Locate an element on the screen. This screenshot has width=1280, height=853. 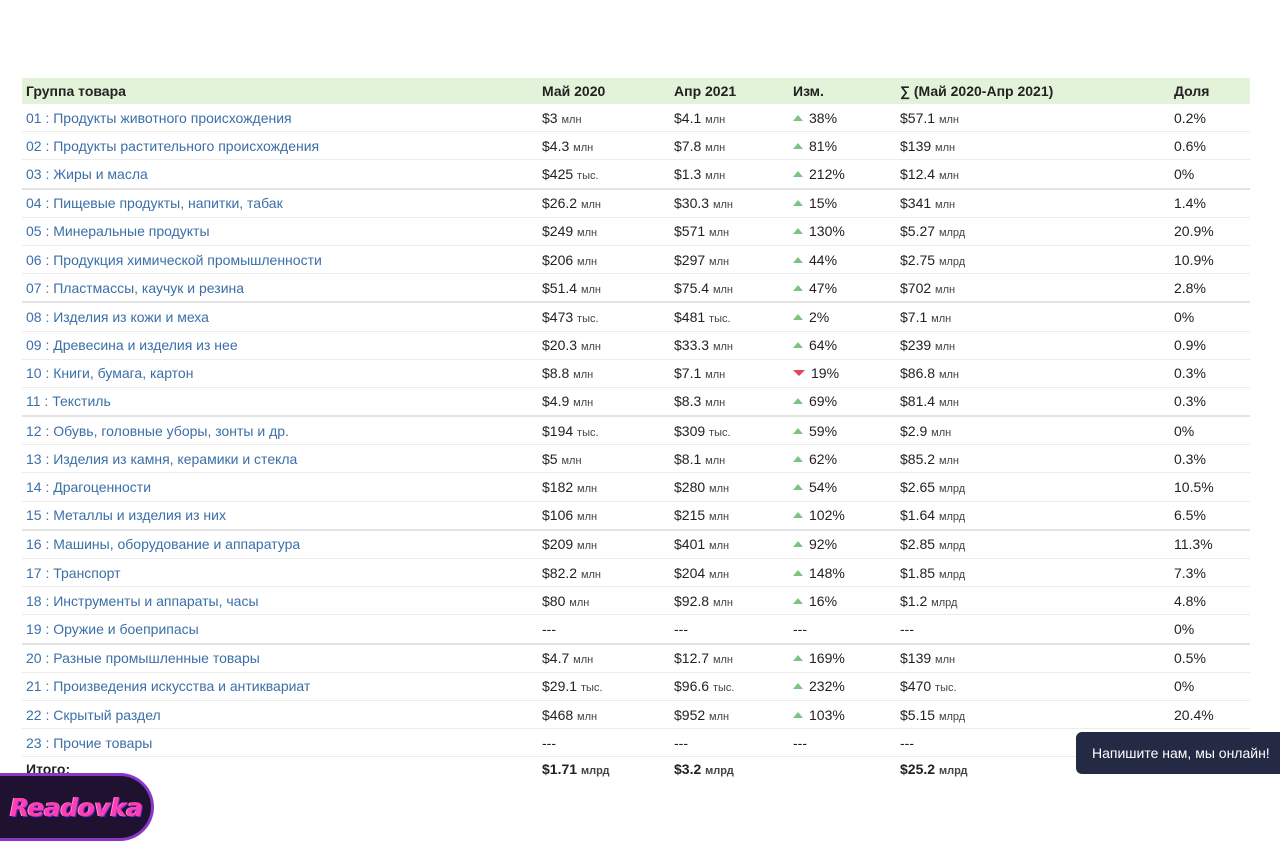
cell-sum-value: $2.65 is located at coordinates (918, 487).